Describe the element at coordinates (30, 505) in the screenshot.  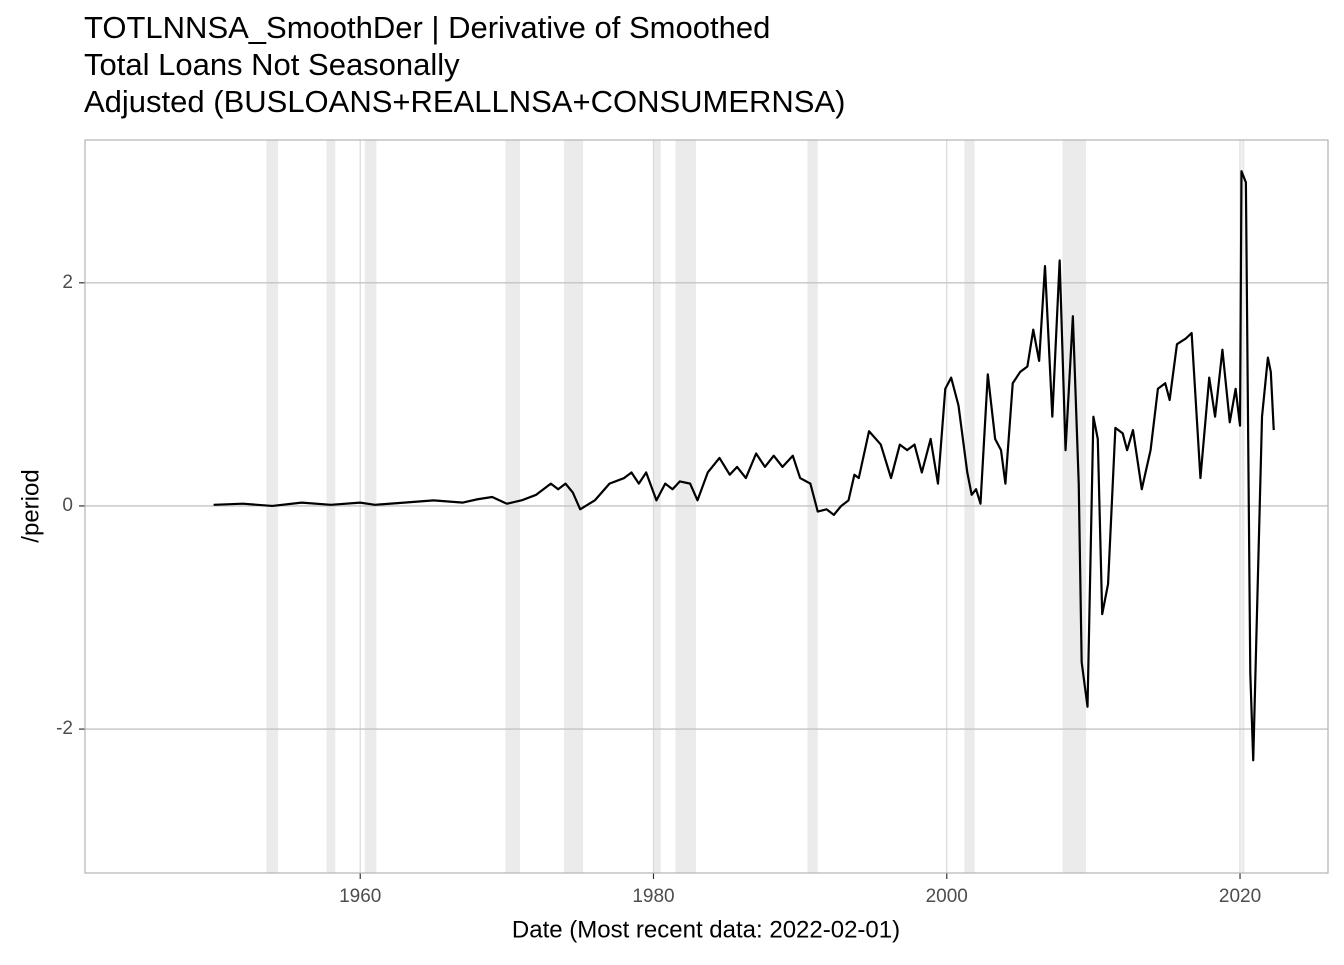
I see `y-axis-label: /period` at that location.